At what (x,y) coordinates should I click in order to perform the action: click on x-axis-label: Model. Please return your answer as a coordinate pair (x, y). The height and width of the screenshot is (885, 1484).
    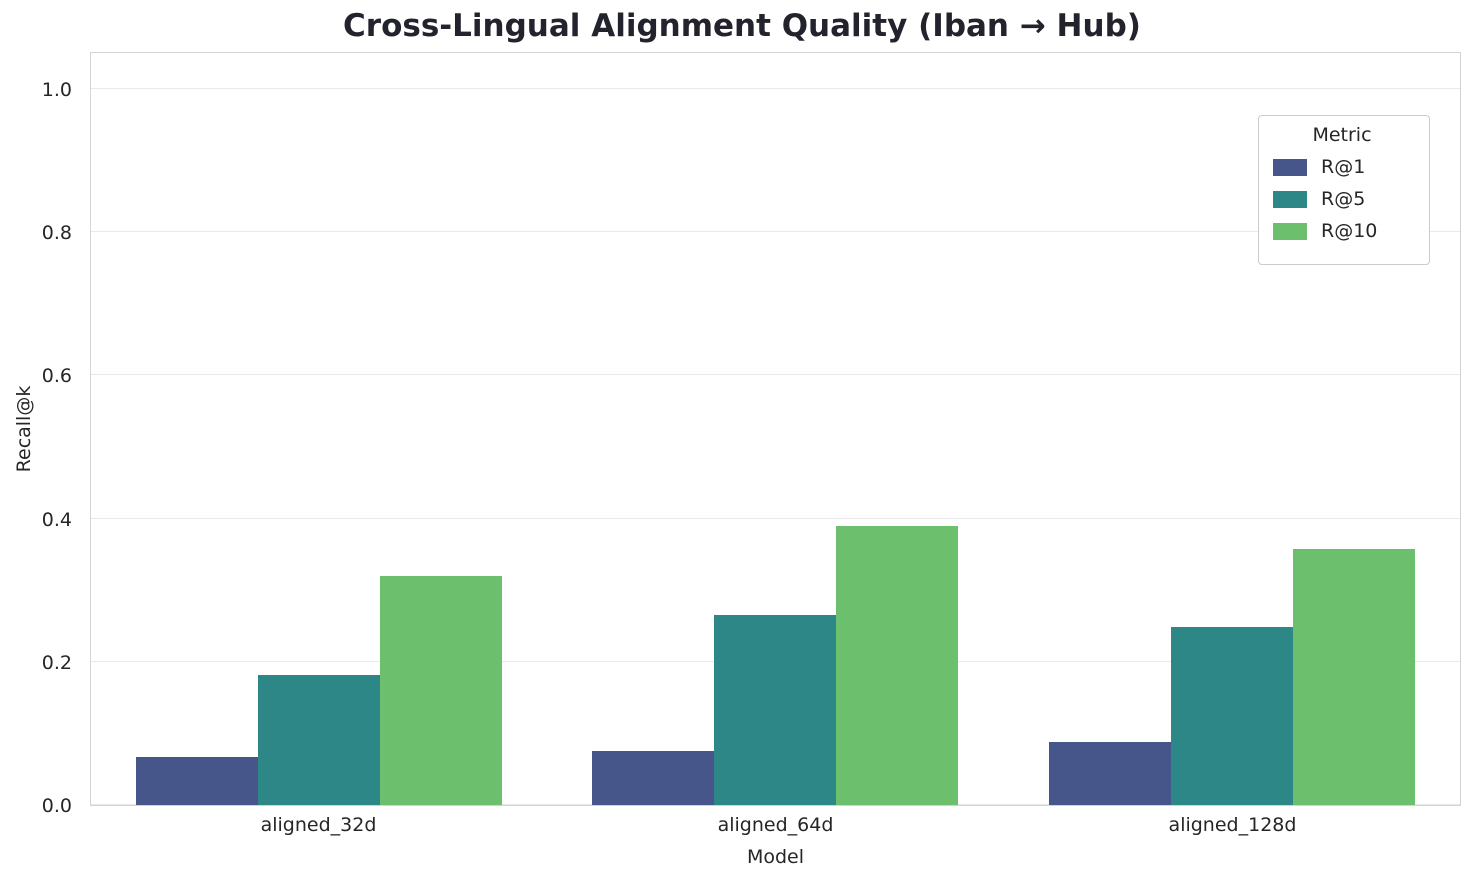
    Looking at the image, I should click on (775, 857).